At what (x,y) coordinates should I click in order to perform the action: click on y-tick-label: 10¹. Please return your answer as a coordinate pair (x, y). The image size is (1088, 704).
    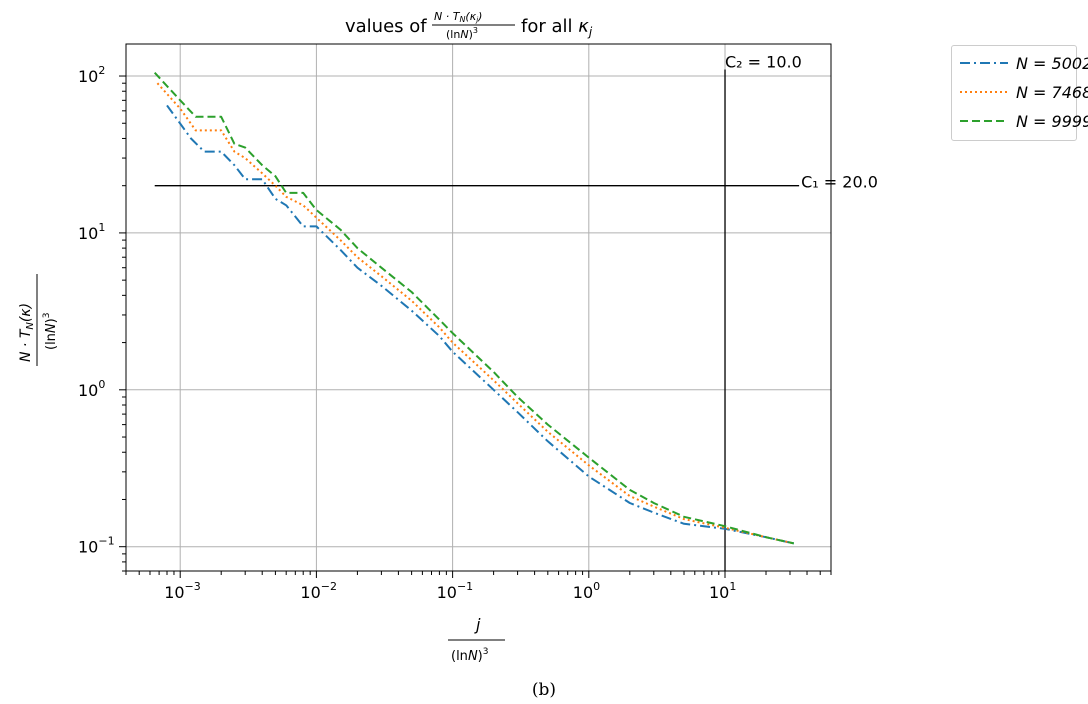
    Looking at the image, I should click on (91, 232).